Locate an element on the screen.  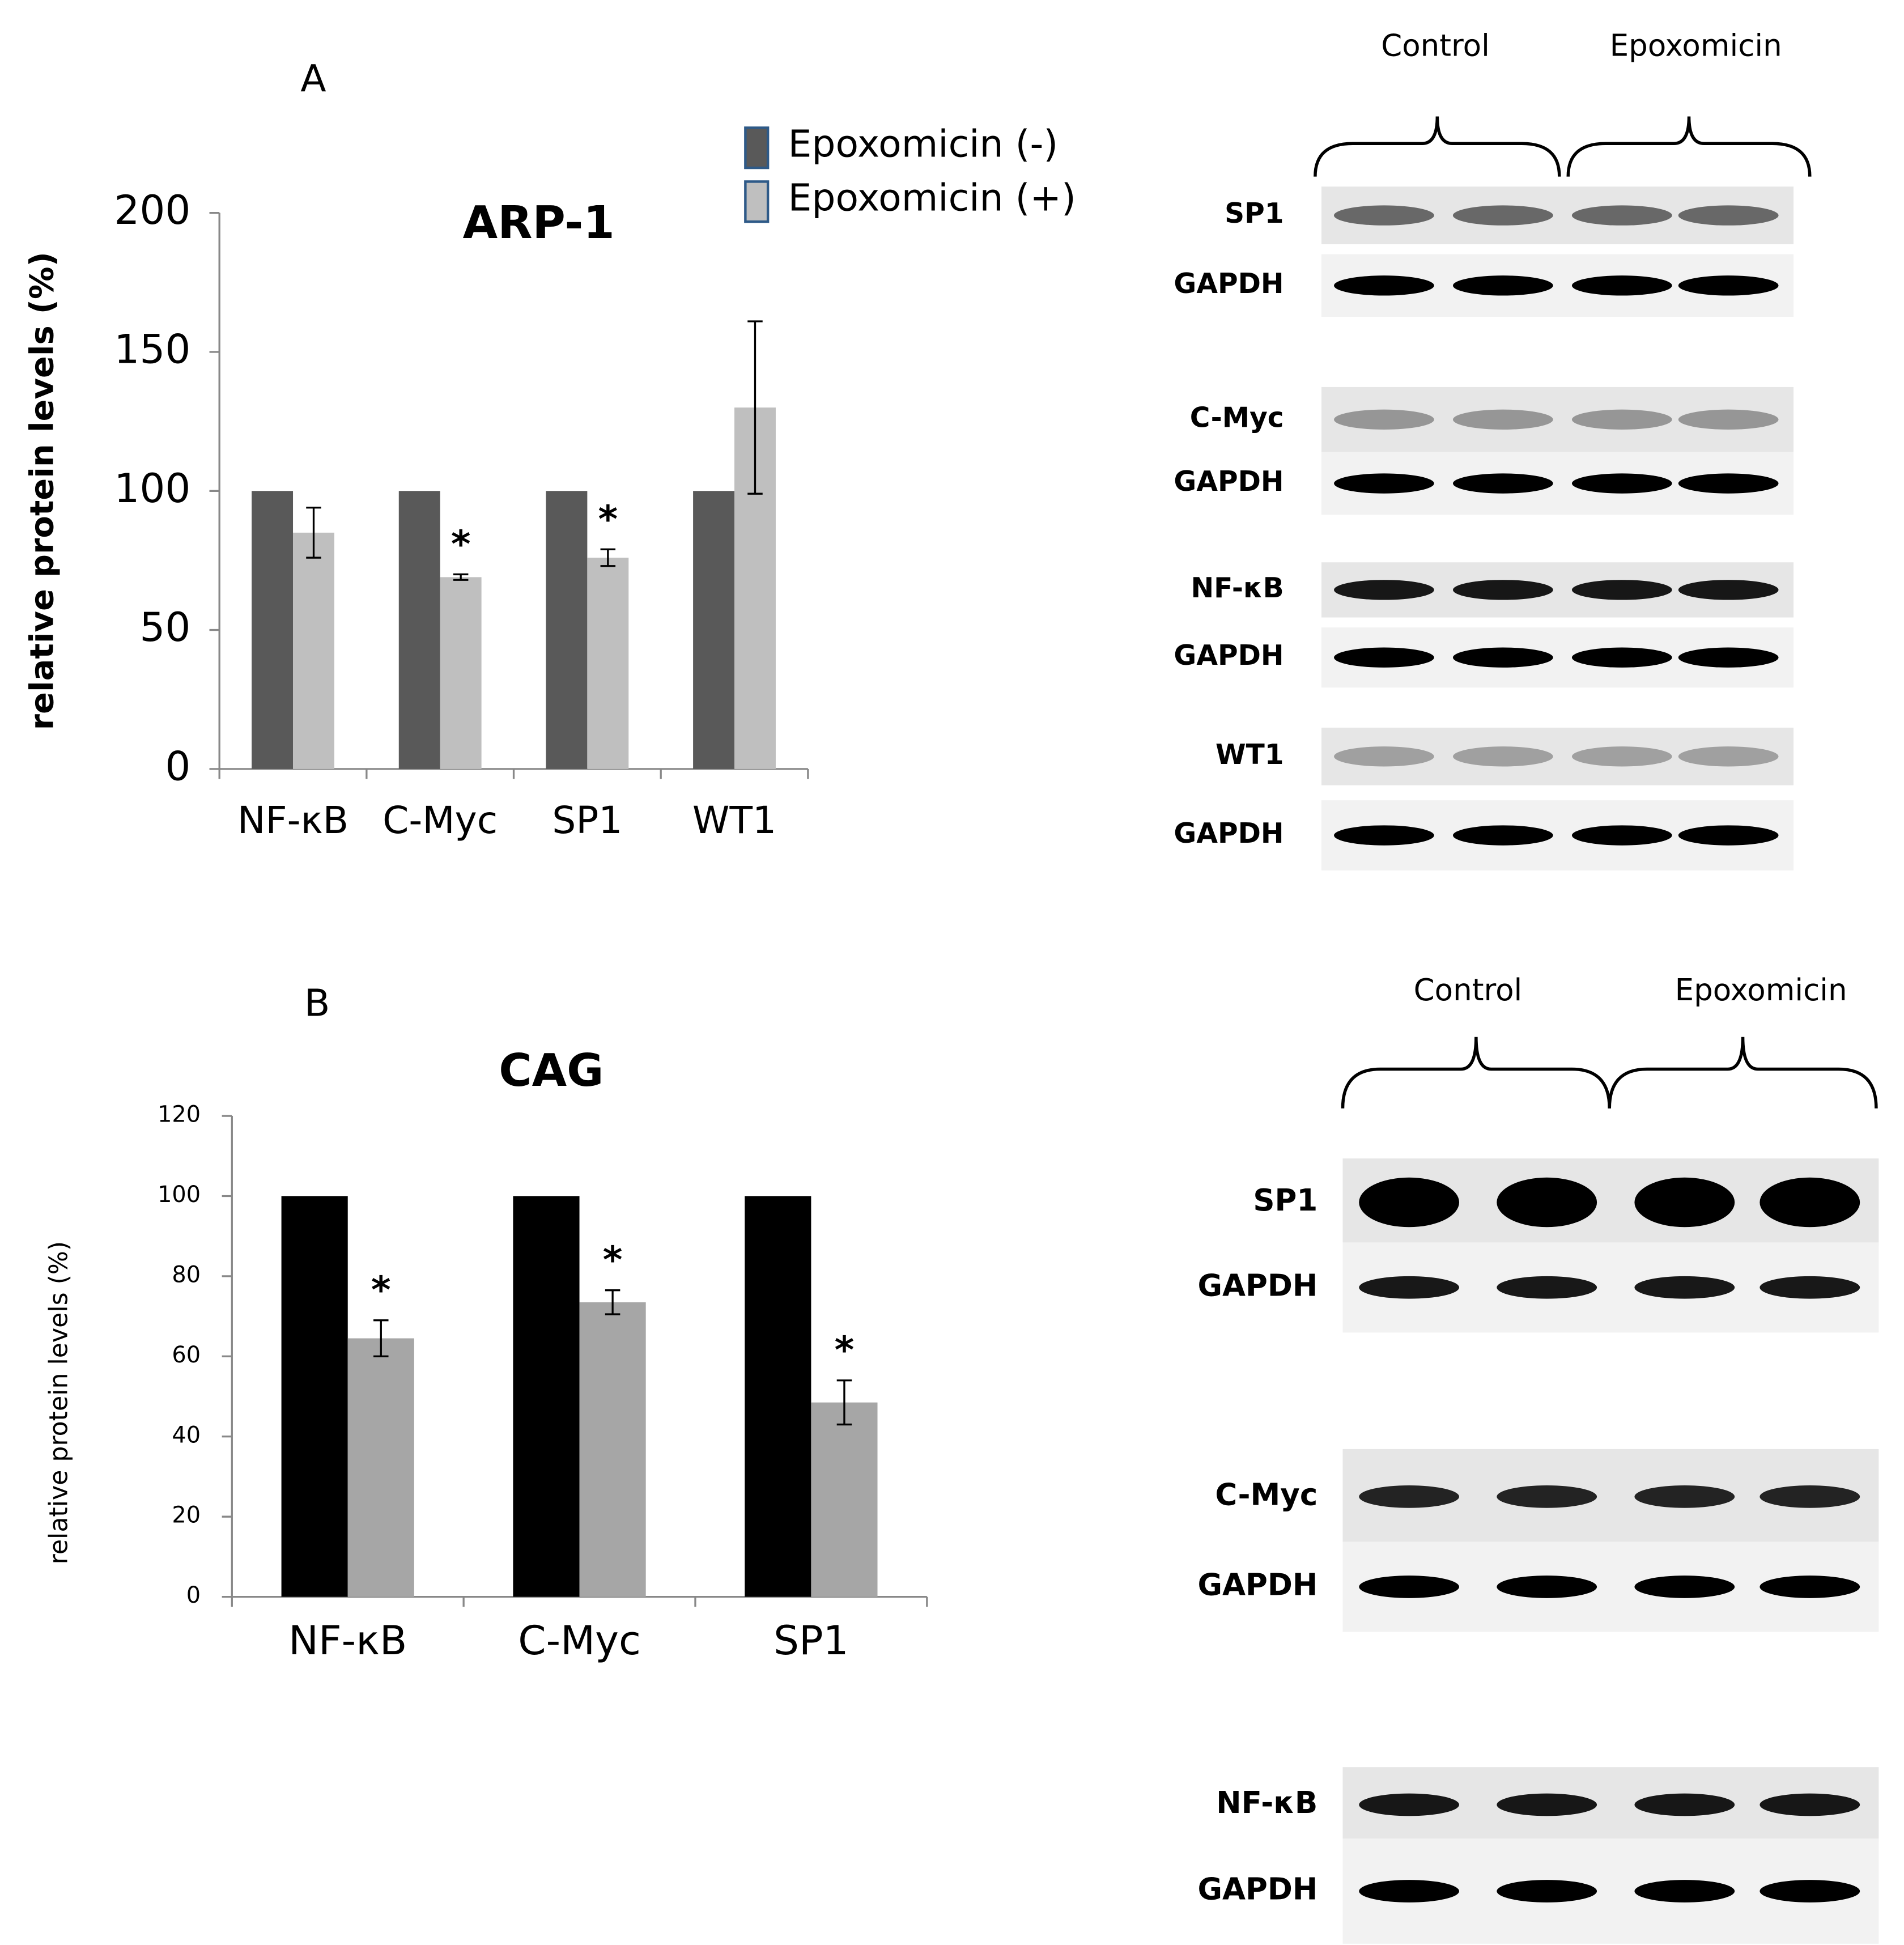
blot-row-label: WT1 is located at coordinates (1250, 755).